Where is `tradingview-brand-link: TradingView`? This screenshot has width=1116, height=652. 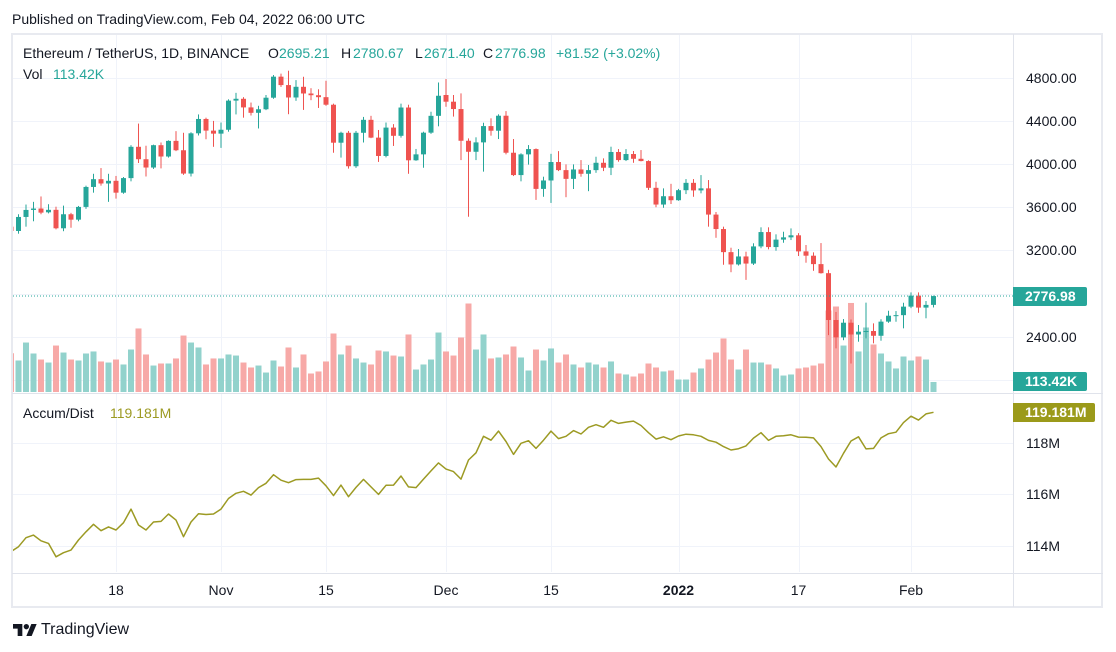
tradingview-brand-link: TradingView is located at coordinates (85, 629).